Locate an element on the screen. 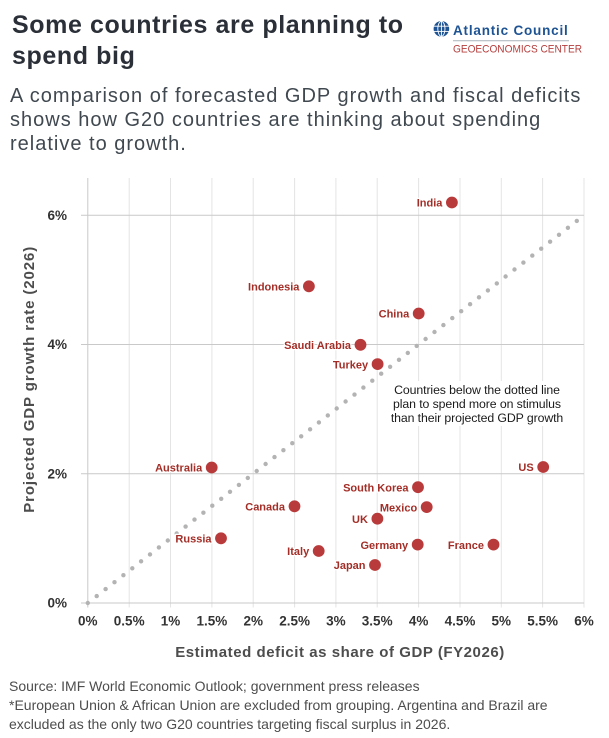  svg-text: UK is located at coordinates (360, 520).